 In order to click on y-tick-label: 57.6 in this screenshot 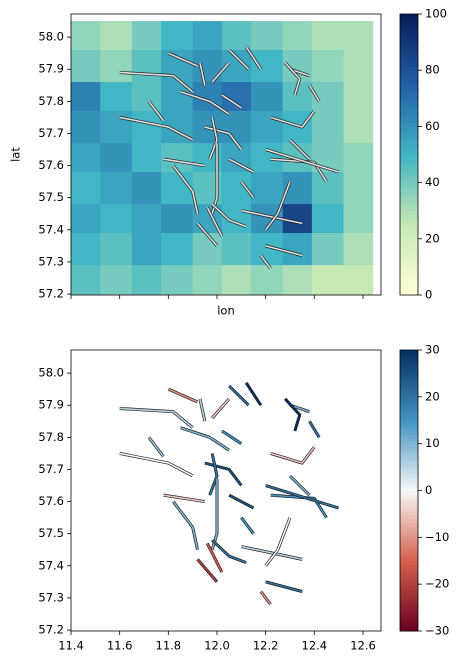, I will do `click(51, 501)`.